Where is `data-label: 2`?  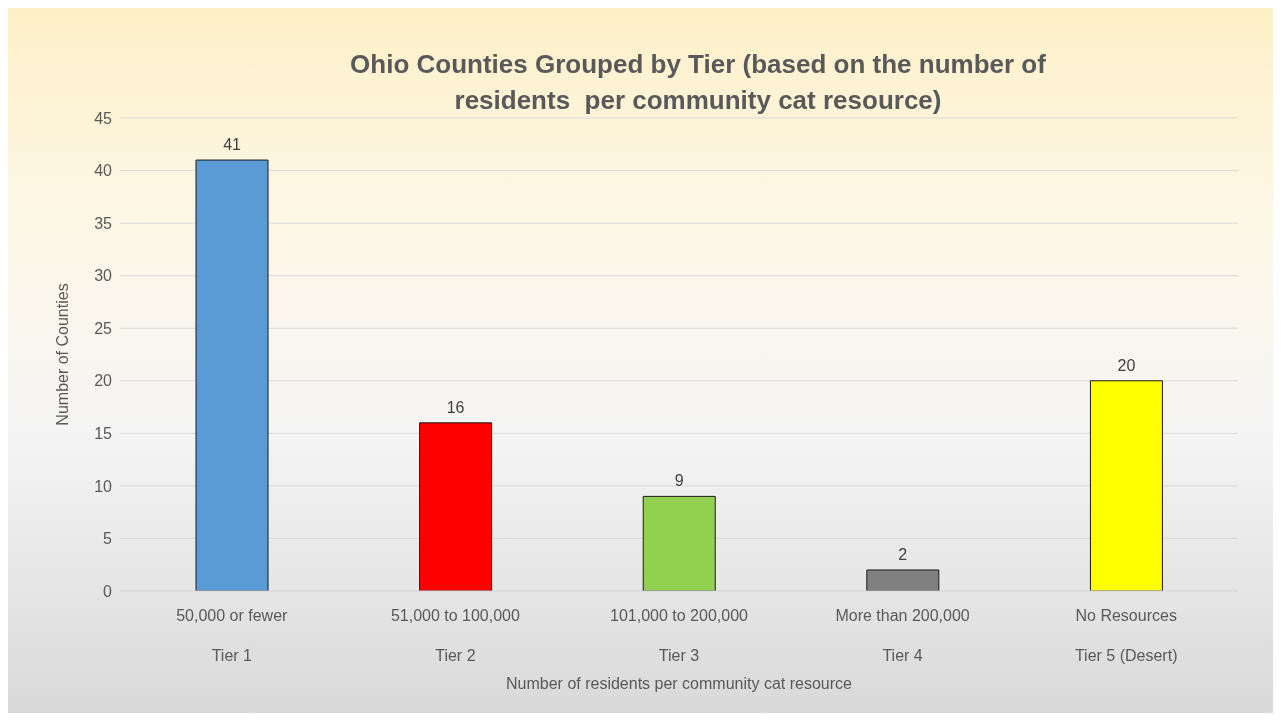
data-label: 2 is located at coordinates (903, 554).